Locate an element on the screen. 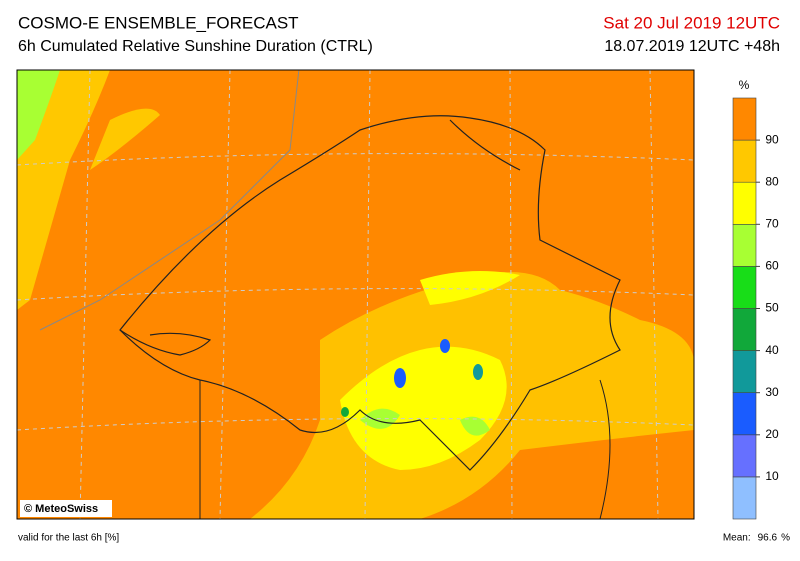 The height and width of the screenshot is (561, 800). footer-note: valid for the last 6h [%] is located at coordinates (68, 538).